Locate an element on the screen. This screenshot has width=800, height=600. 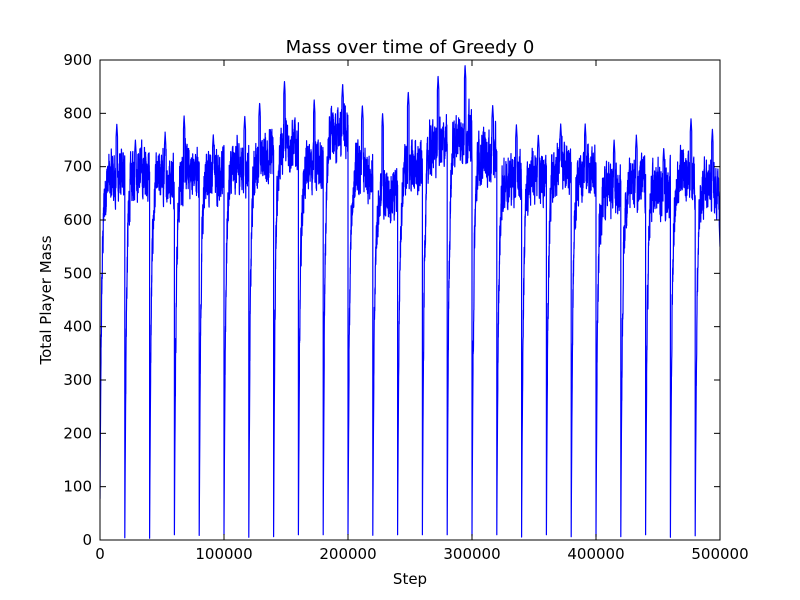
y-tick-label: 900 is located at coordinates (77, 60).